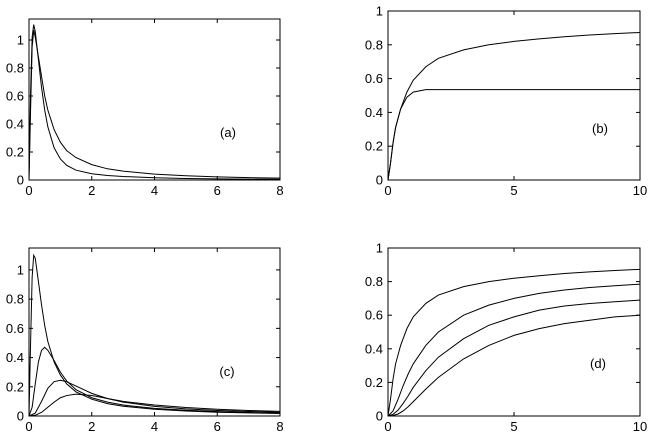 The width and height of the screenshot is (654, 436). Describe the element at coordinates (228, 132) in the screenshot. I see `panel-label: (a)` at that location.